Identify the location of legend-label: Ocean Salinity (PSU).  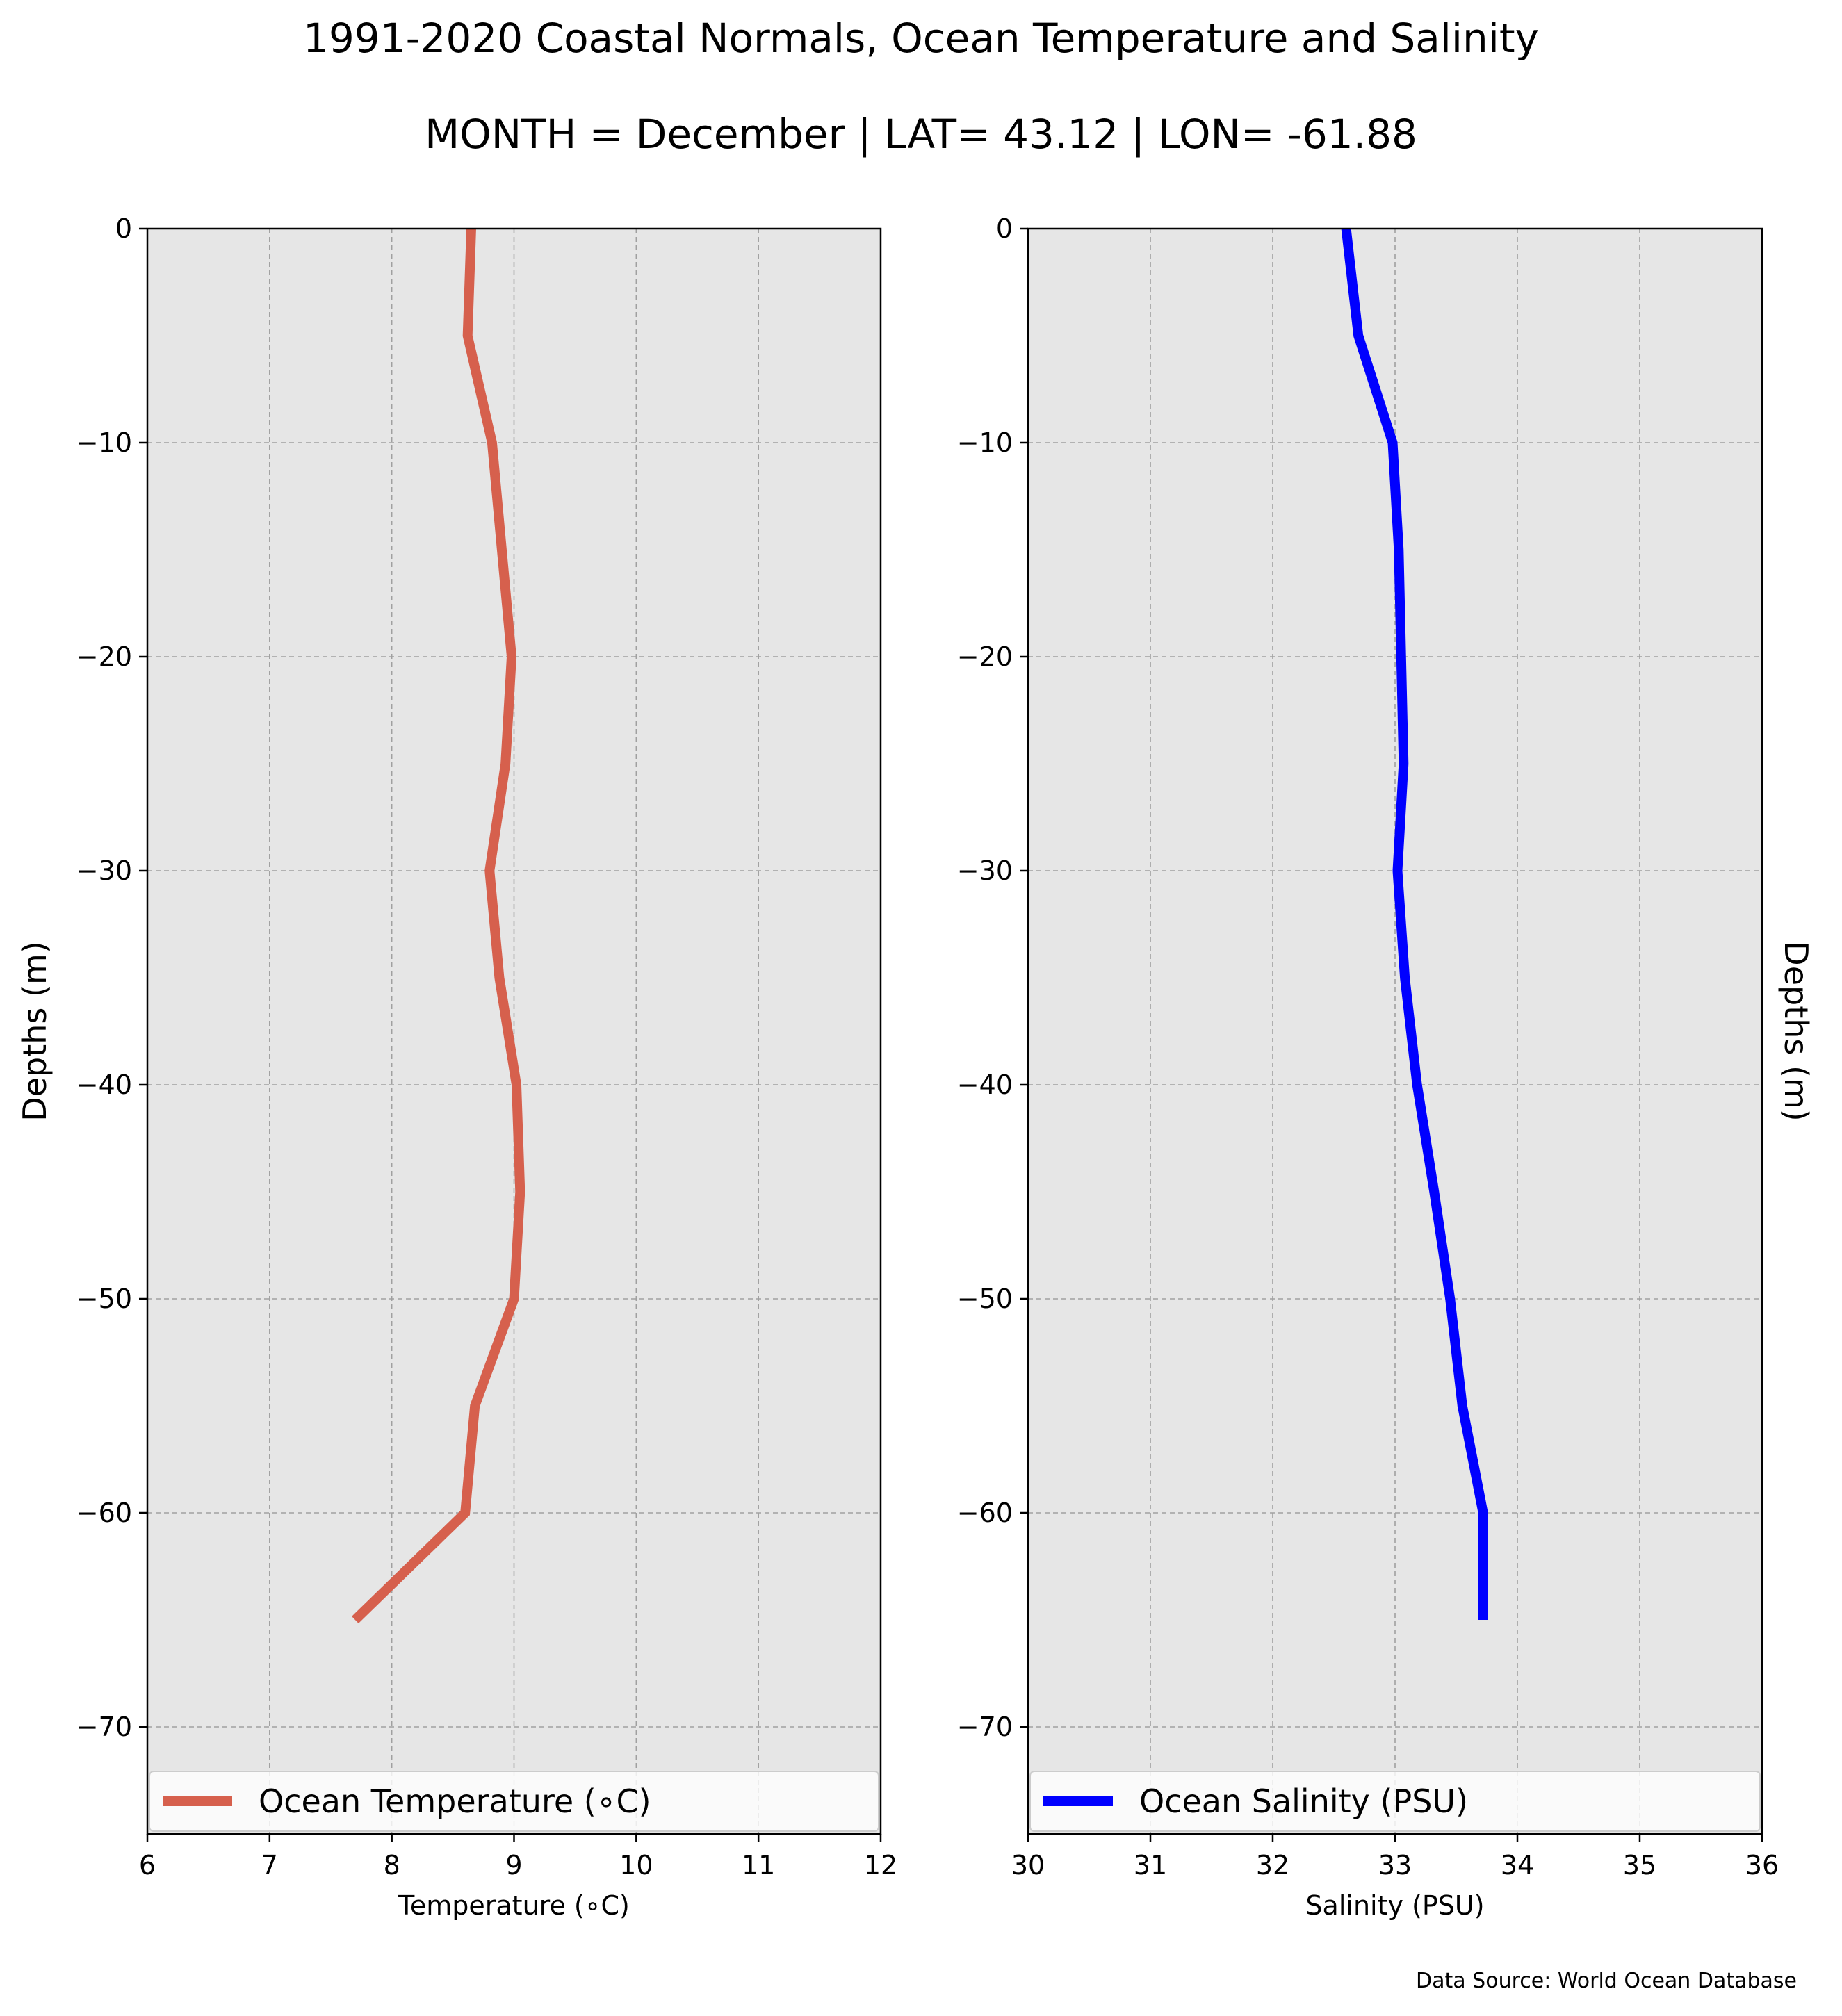
(1303, 1802).